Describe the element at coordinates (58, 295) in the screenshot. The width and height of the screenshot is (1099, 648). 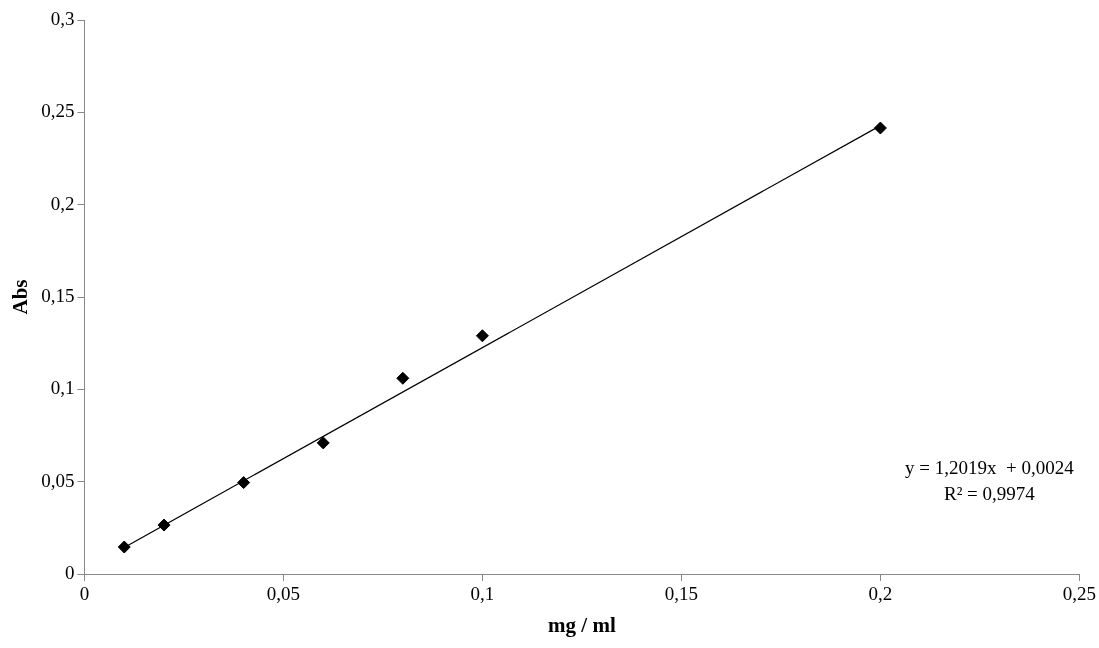
I see `y-tick-label: 0,15` at that location.